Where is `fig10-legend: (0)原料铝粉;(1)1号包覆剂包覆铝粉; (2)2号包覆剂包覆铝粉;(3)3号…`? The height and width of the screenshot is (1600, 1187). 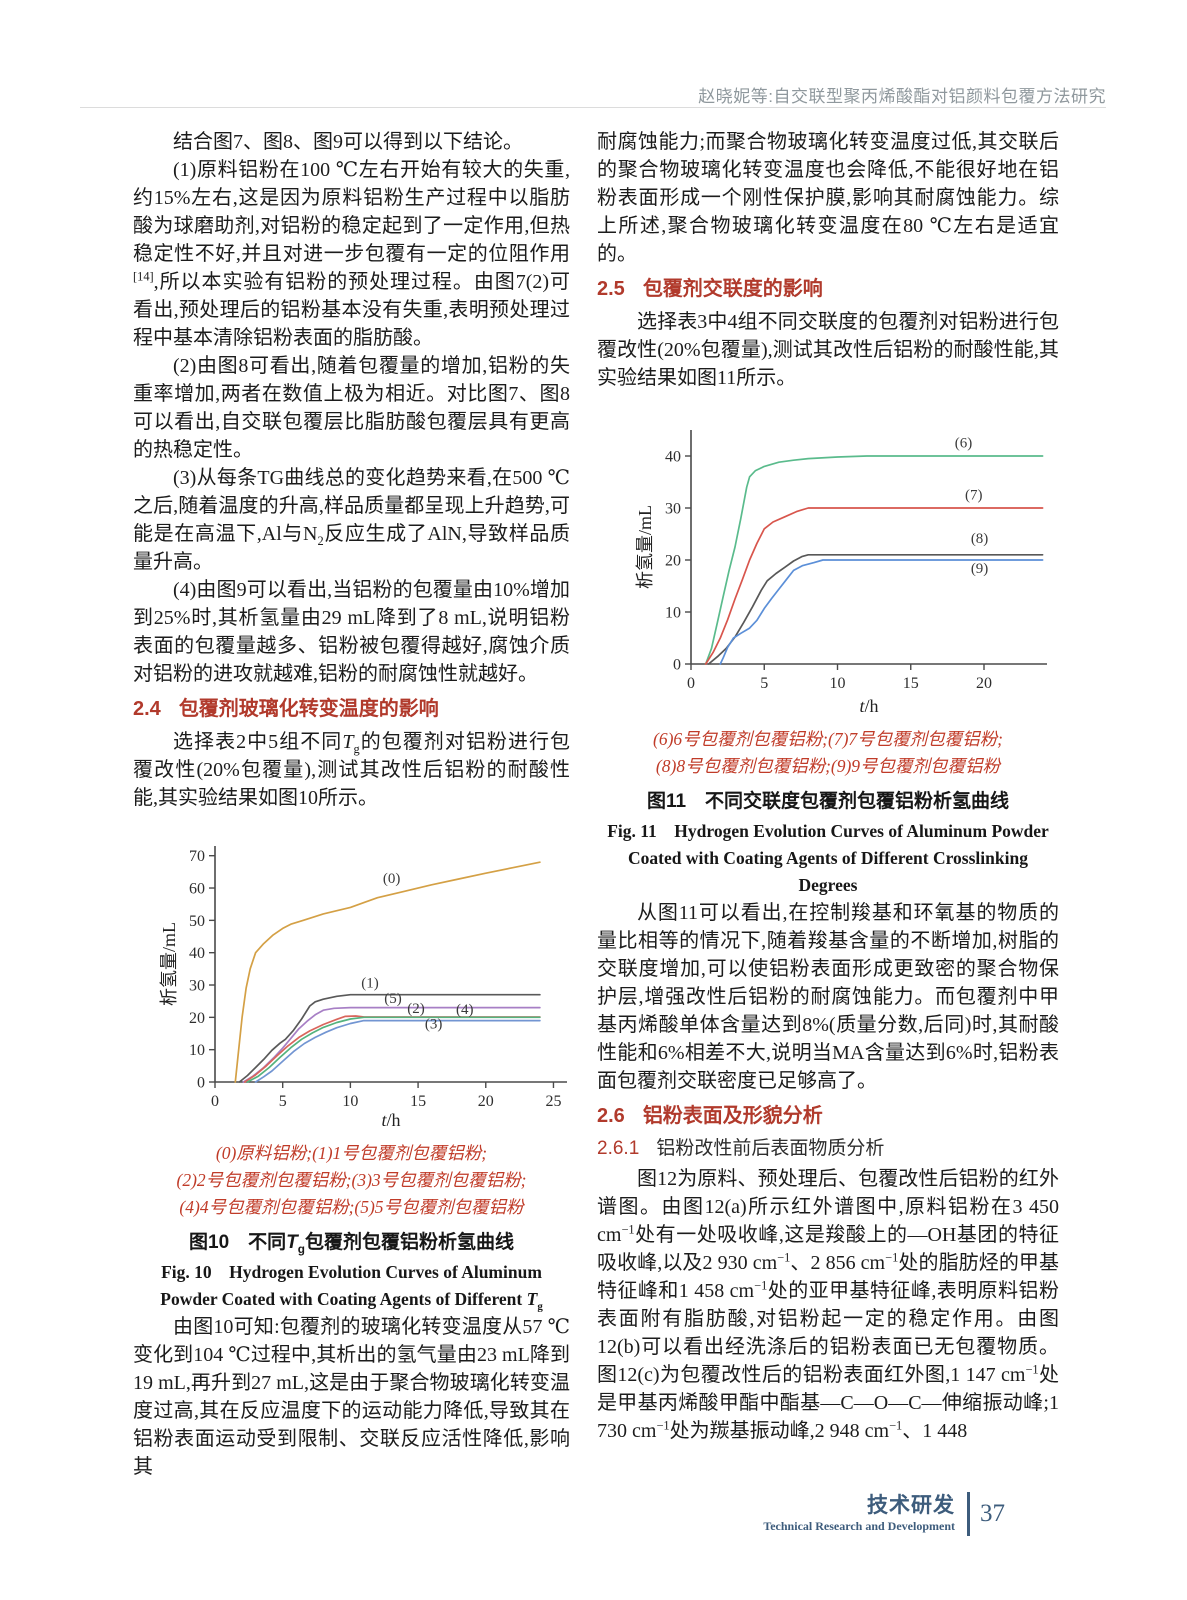 fig10-legend: (0)原料铝粉;(1)1号包覆剂包覆铝粉; (2)2号包覆剂包覆铝粉;(3)3号… is located at coordinates (351, 1180).